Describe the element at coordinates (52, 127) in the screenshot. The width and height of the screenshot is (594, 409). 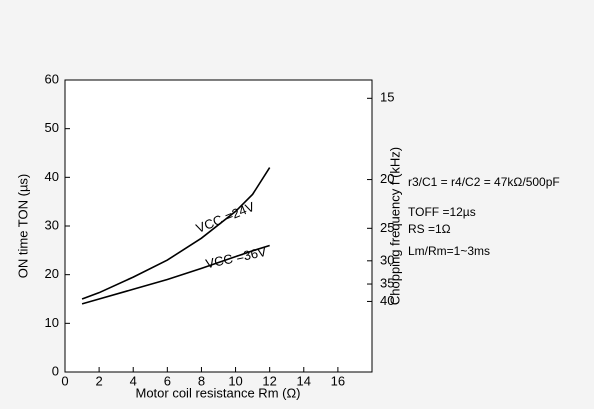
I see `y-tick-label: 50` at that location.